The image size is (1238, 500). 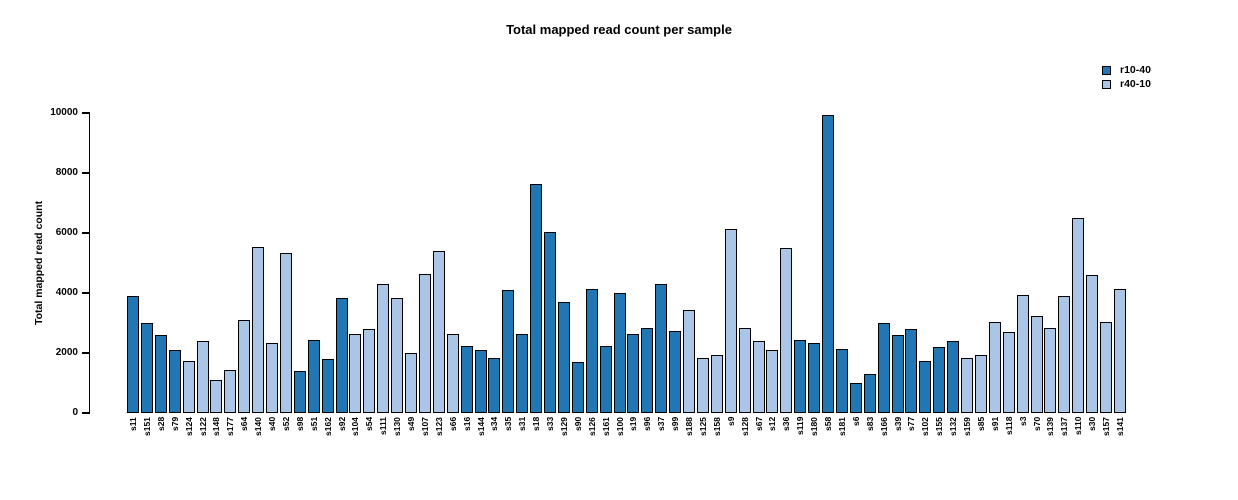 What do you see at coordinates (869, 424) in the screenshot?
I see `x-tick-label-s83: s83` at bounding box center [869, 424].